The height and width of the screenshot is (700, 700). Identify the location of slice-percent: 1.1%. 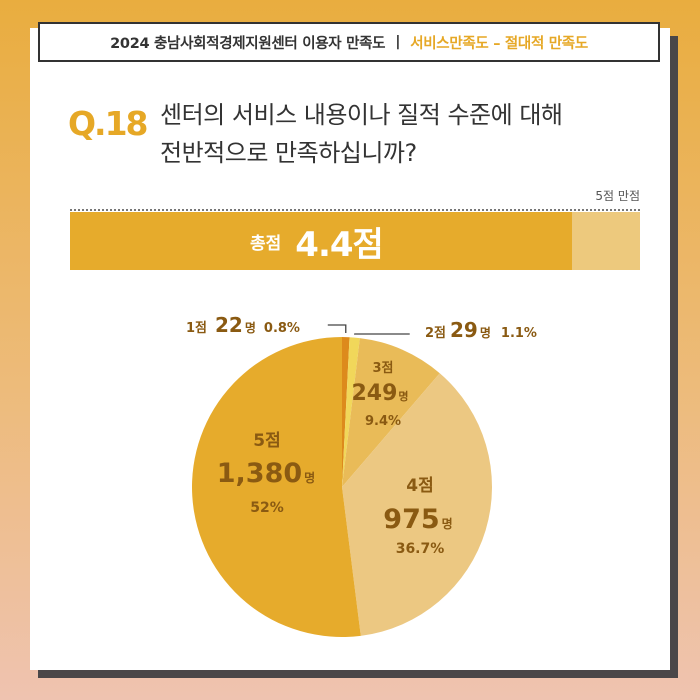
(519, 333).